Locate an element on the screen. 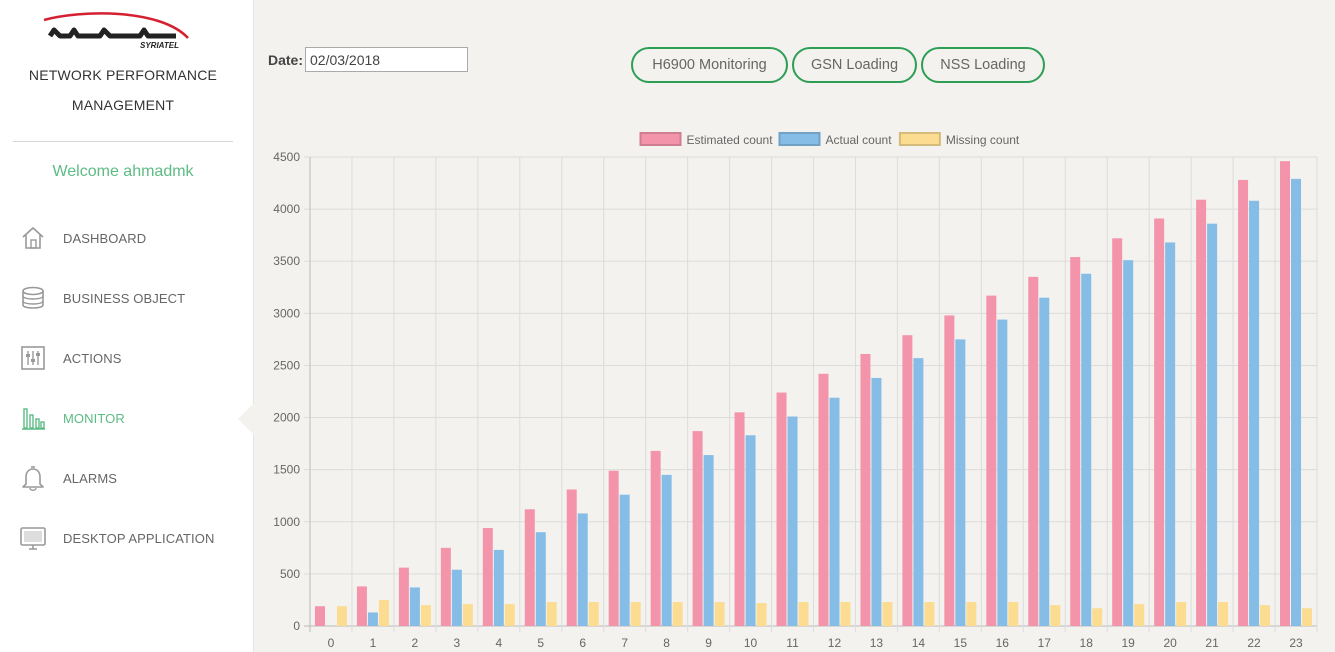 This screenshot has height=652, width=1335. sidebar-item-actions: ACTIONS is located at coordinates (126, 358).